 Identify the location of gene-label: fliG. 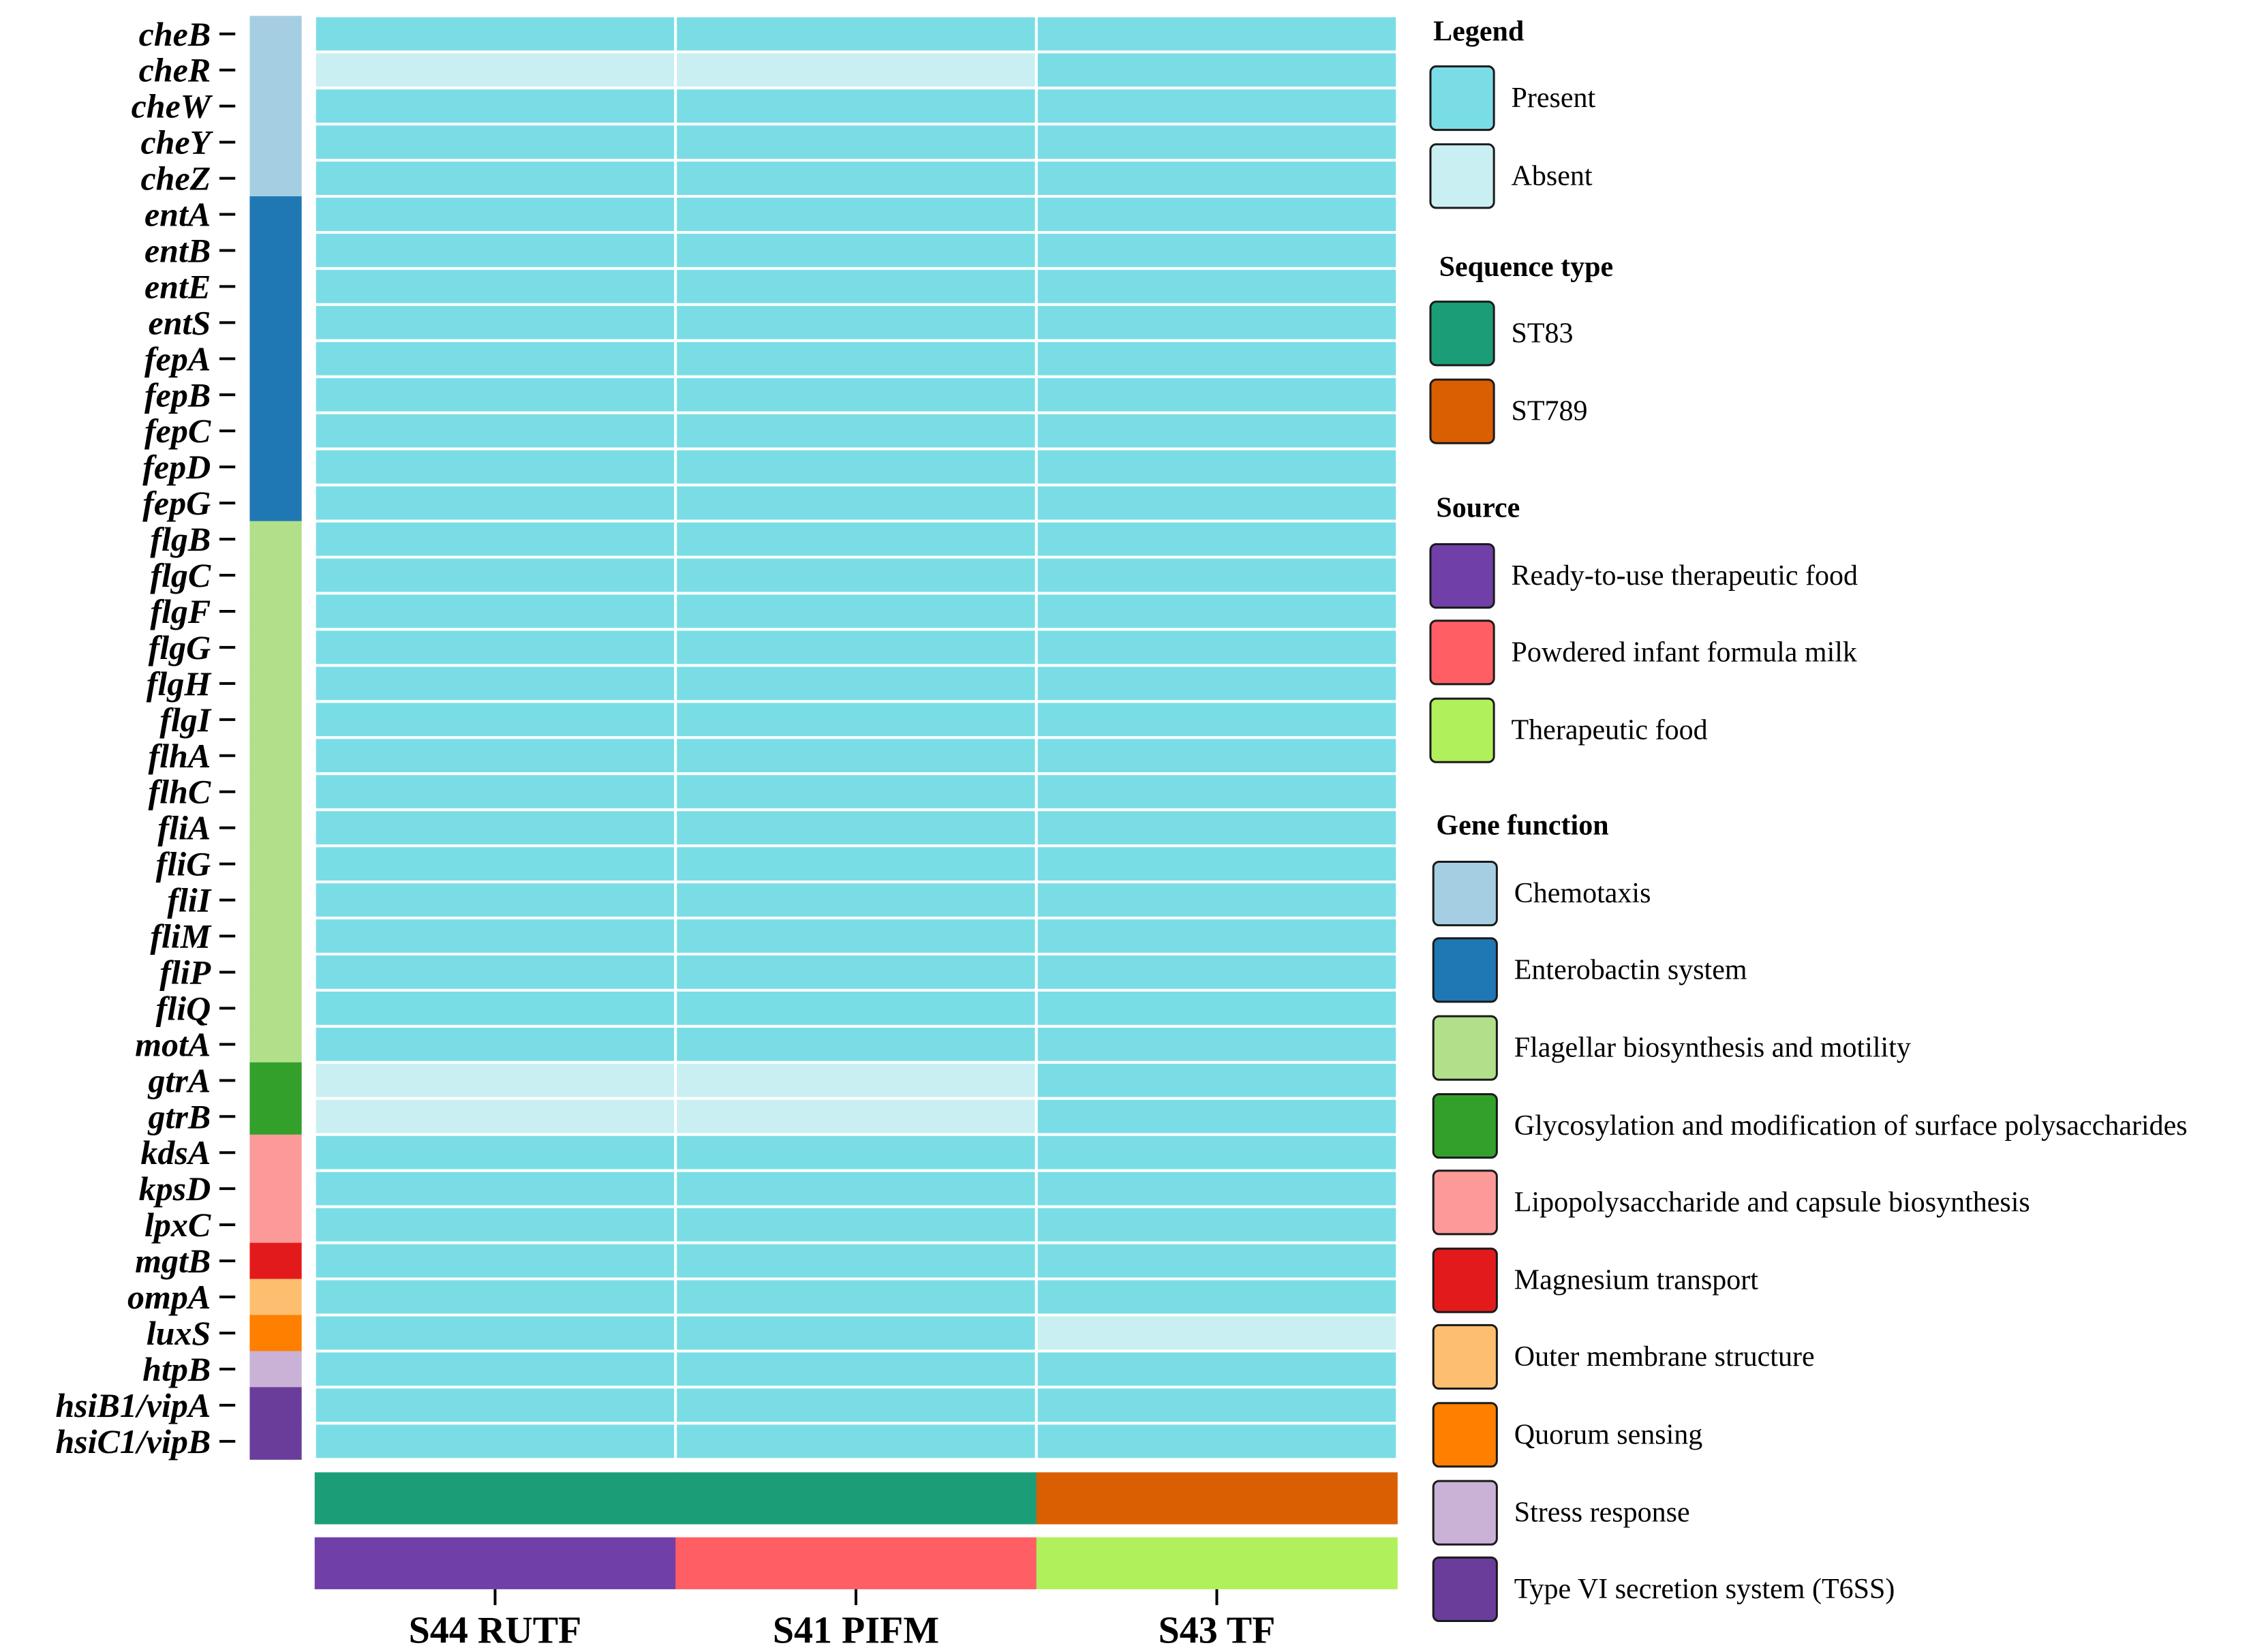
(183, 864).